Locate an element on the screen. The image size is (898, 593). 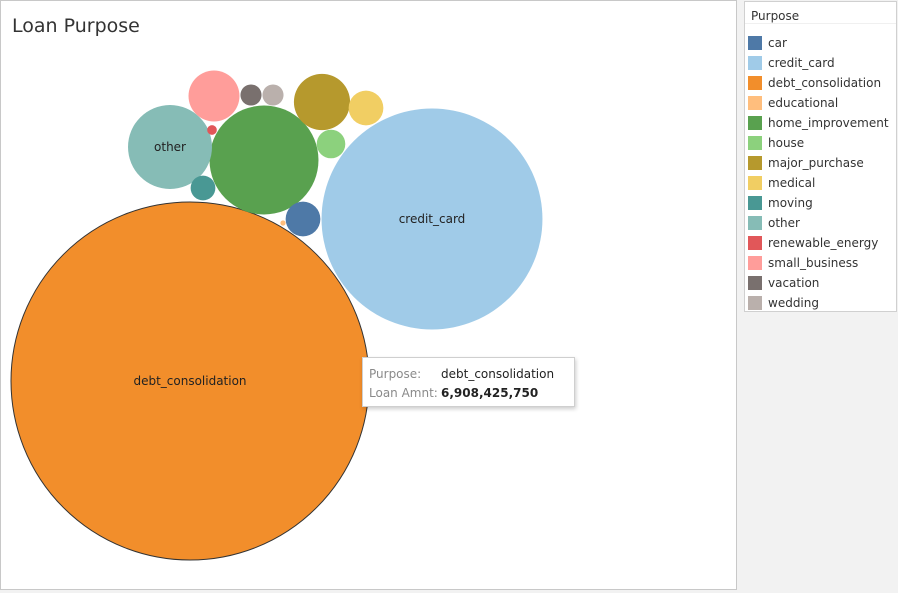
bubble-major-purchase is located at coordinates (322, 102).